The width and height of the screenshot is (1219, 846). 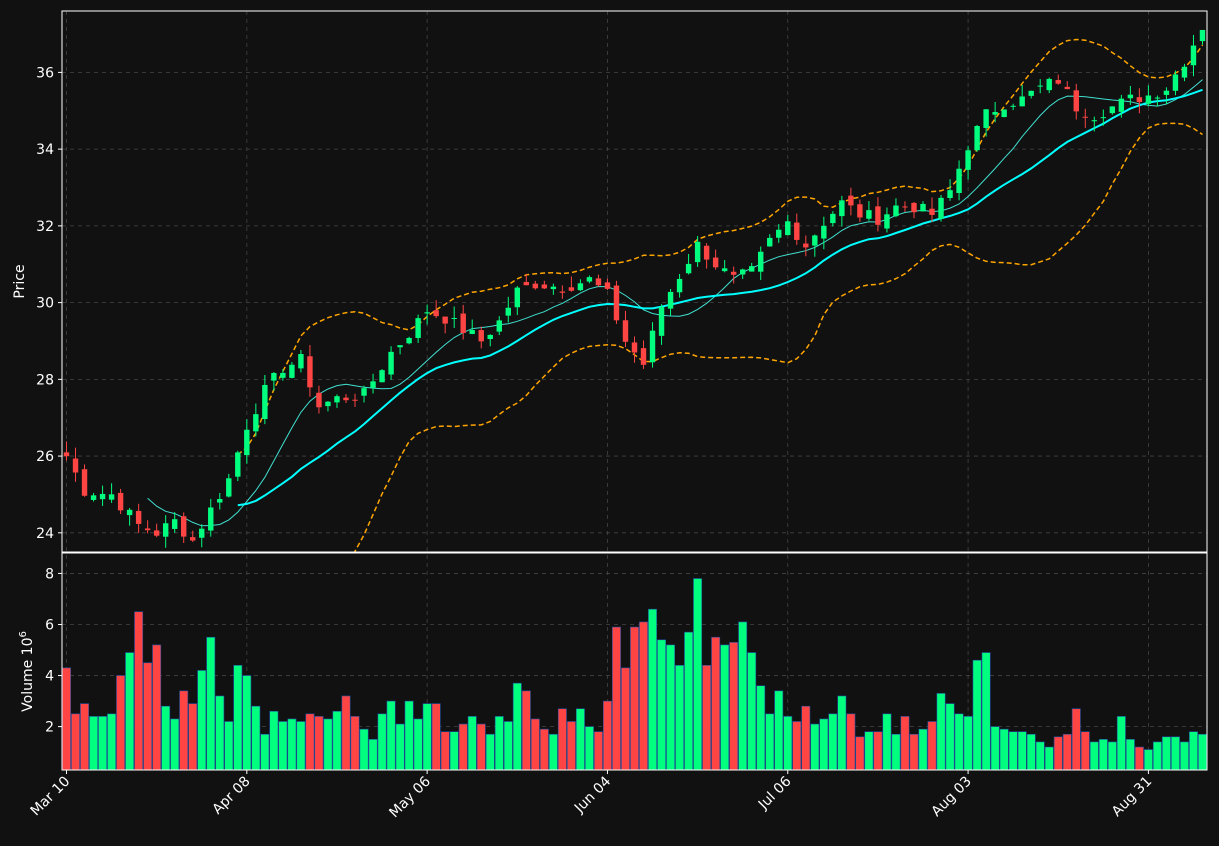 What do you see at coordinates (45, 304) in the screenshot?
I see `price-tick-label: 30` at bounding box center [45, 304].